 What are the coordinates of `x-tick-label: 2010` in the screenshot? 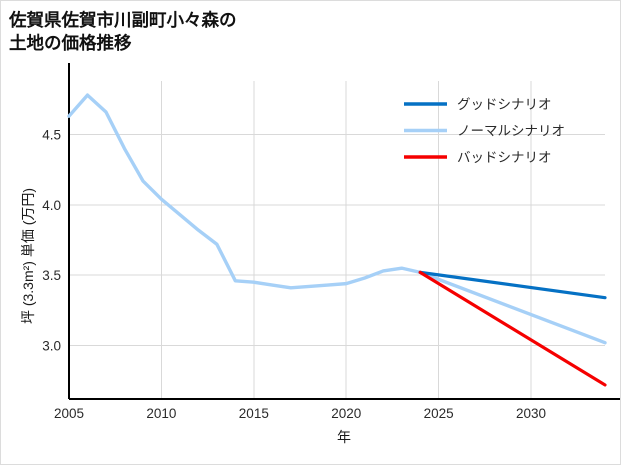 It's located at (161, 413).